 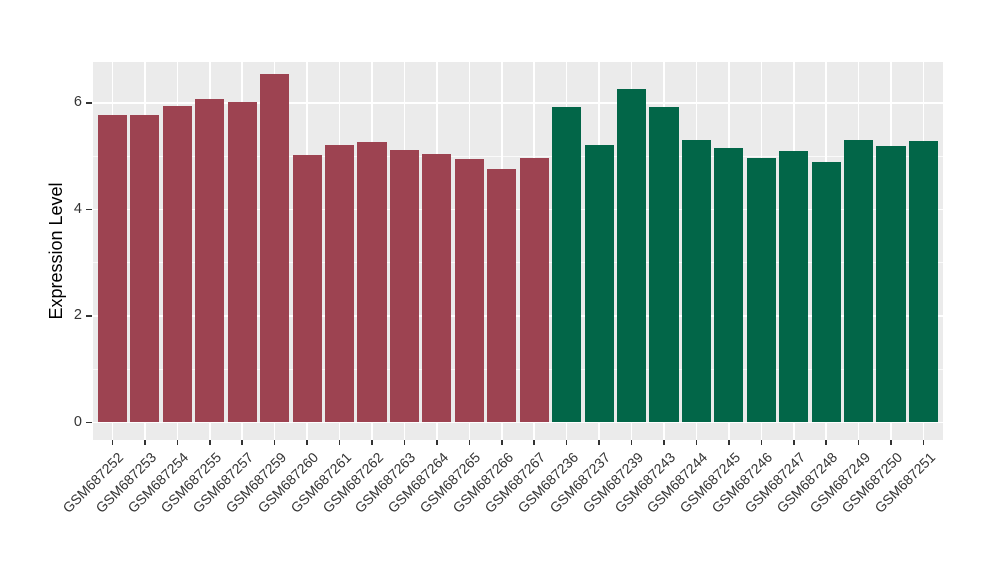 I want to click on bar-GSM687255, so click(x=210, y=260).